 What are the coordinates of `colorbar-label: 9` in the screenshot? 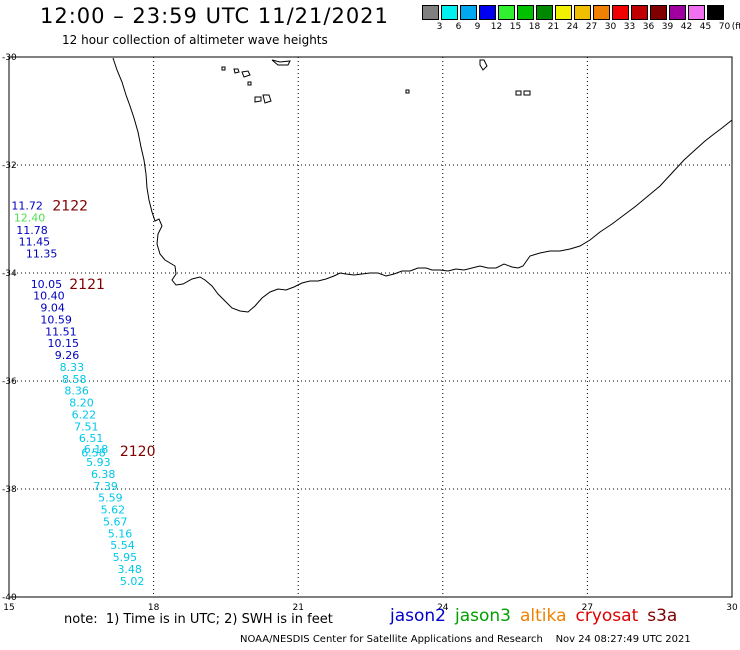 It's located at (477, 27).